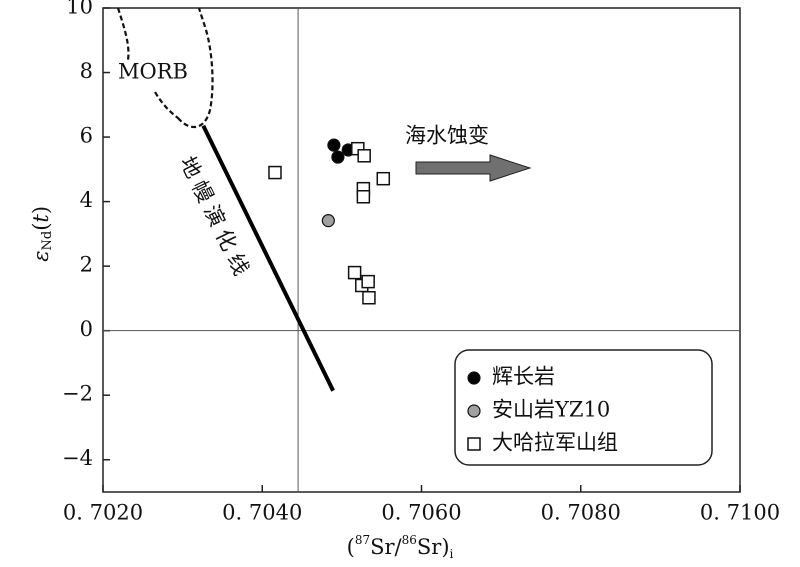  What do you see at coordinates (86, 71) in the screenshot?
I see `y-tick-label: 8` at bounding box center [86, 71].